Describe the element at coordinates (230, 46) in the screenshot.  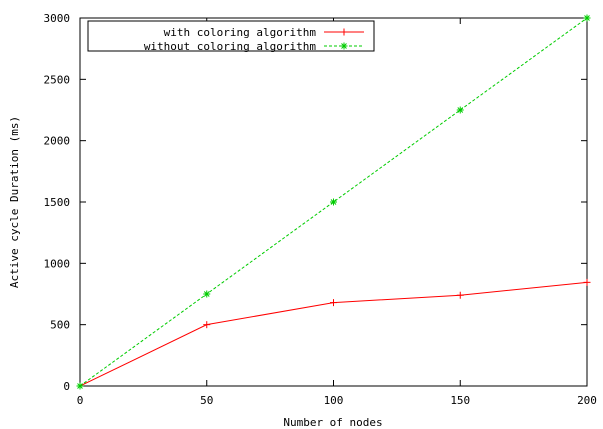
I see `legend-label: without coloring algorithm` at that location.